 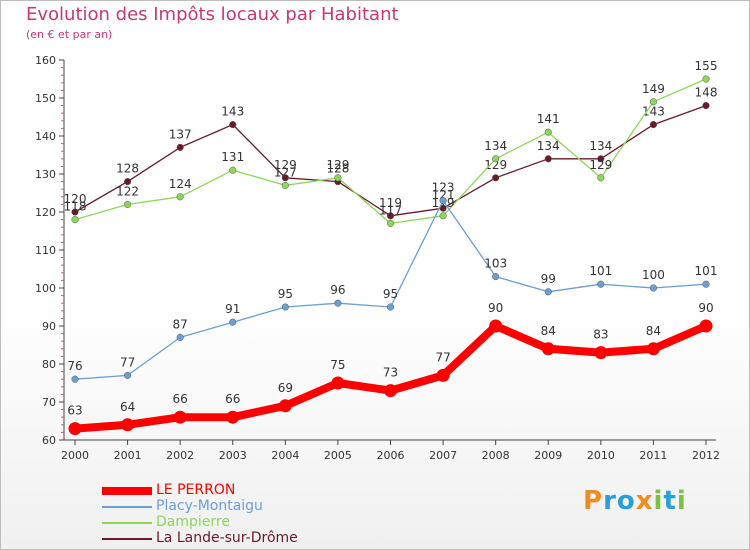 I want to click on x-tick-label: 2012, so click(x=706, y=455).